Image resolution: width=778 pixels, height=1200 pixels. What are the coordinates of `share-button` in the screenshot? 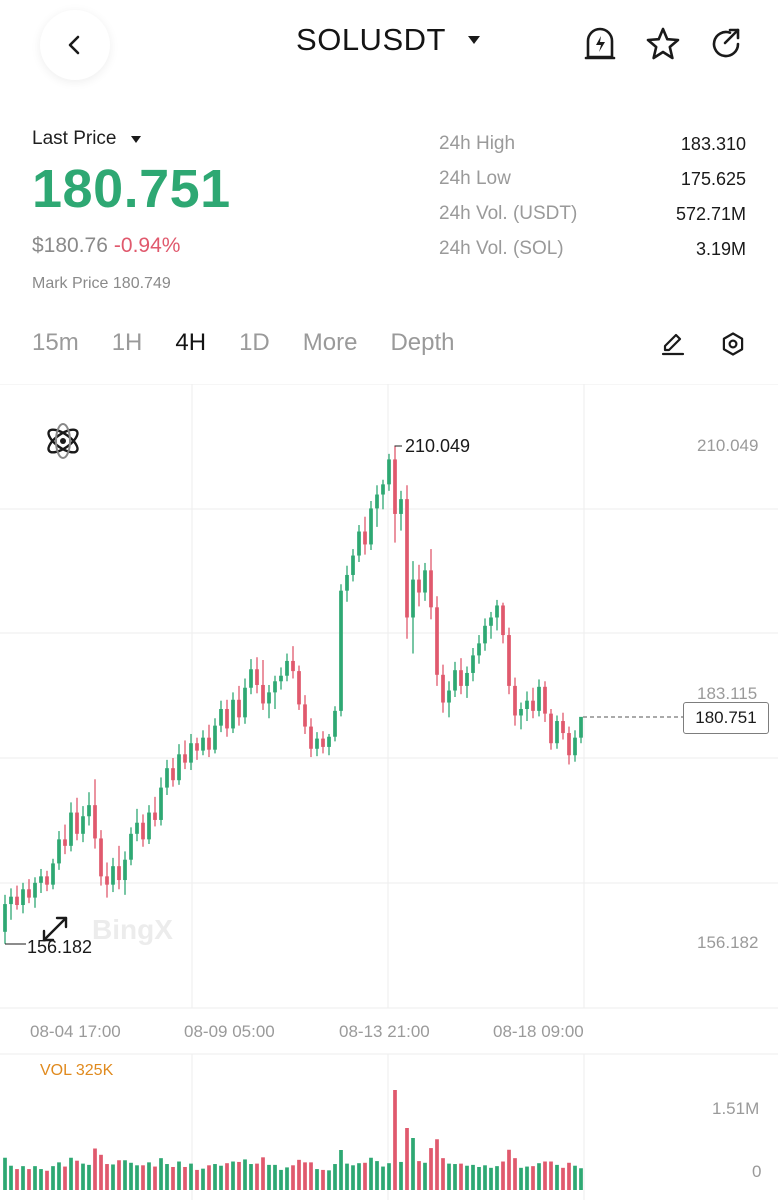 It's located at (726, 44).